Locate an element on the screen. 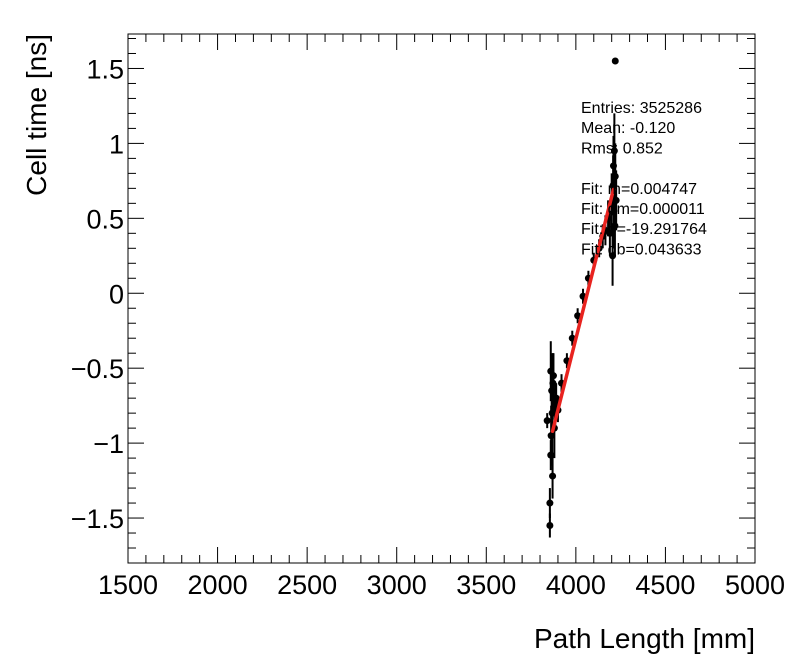 This screenshot has height=672, width=796. x-tick-label: 4000 is located at coordinates (576, 585).